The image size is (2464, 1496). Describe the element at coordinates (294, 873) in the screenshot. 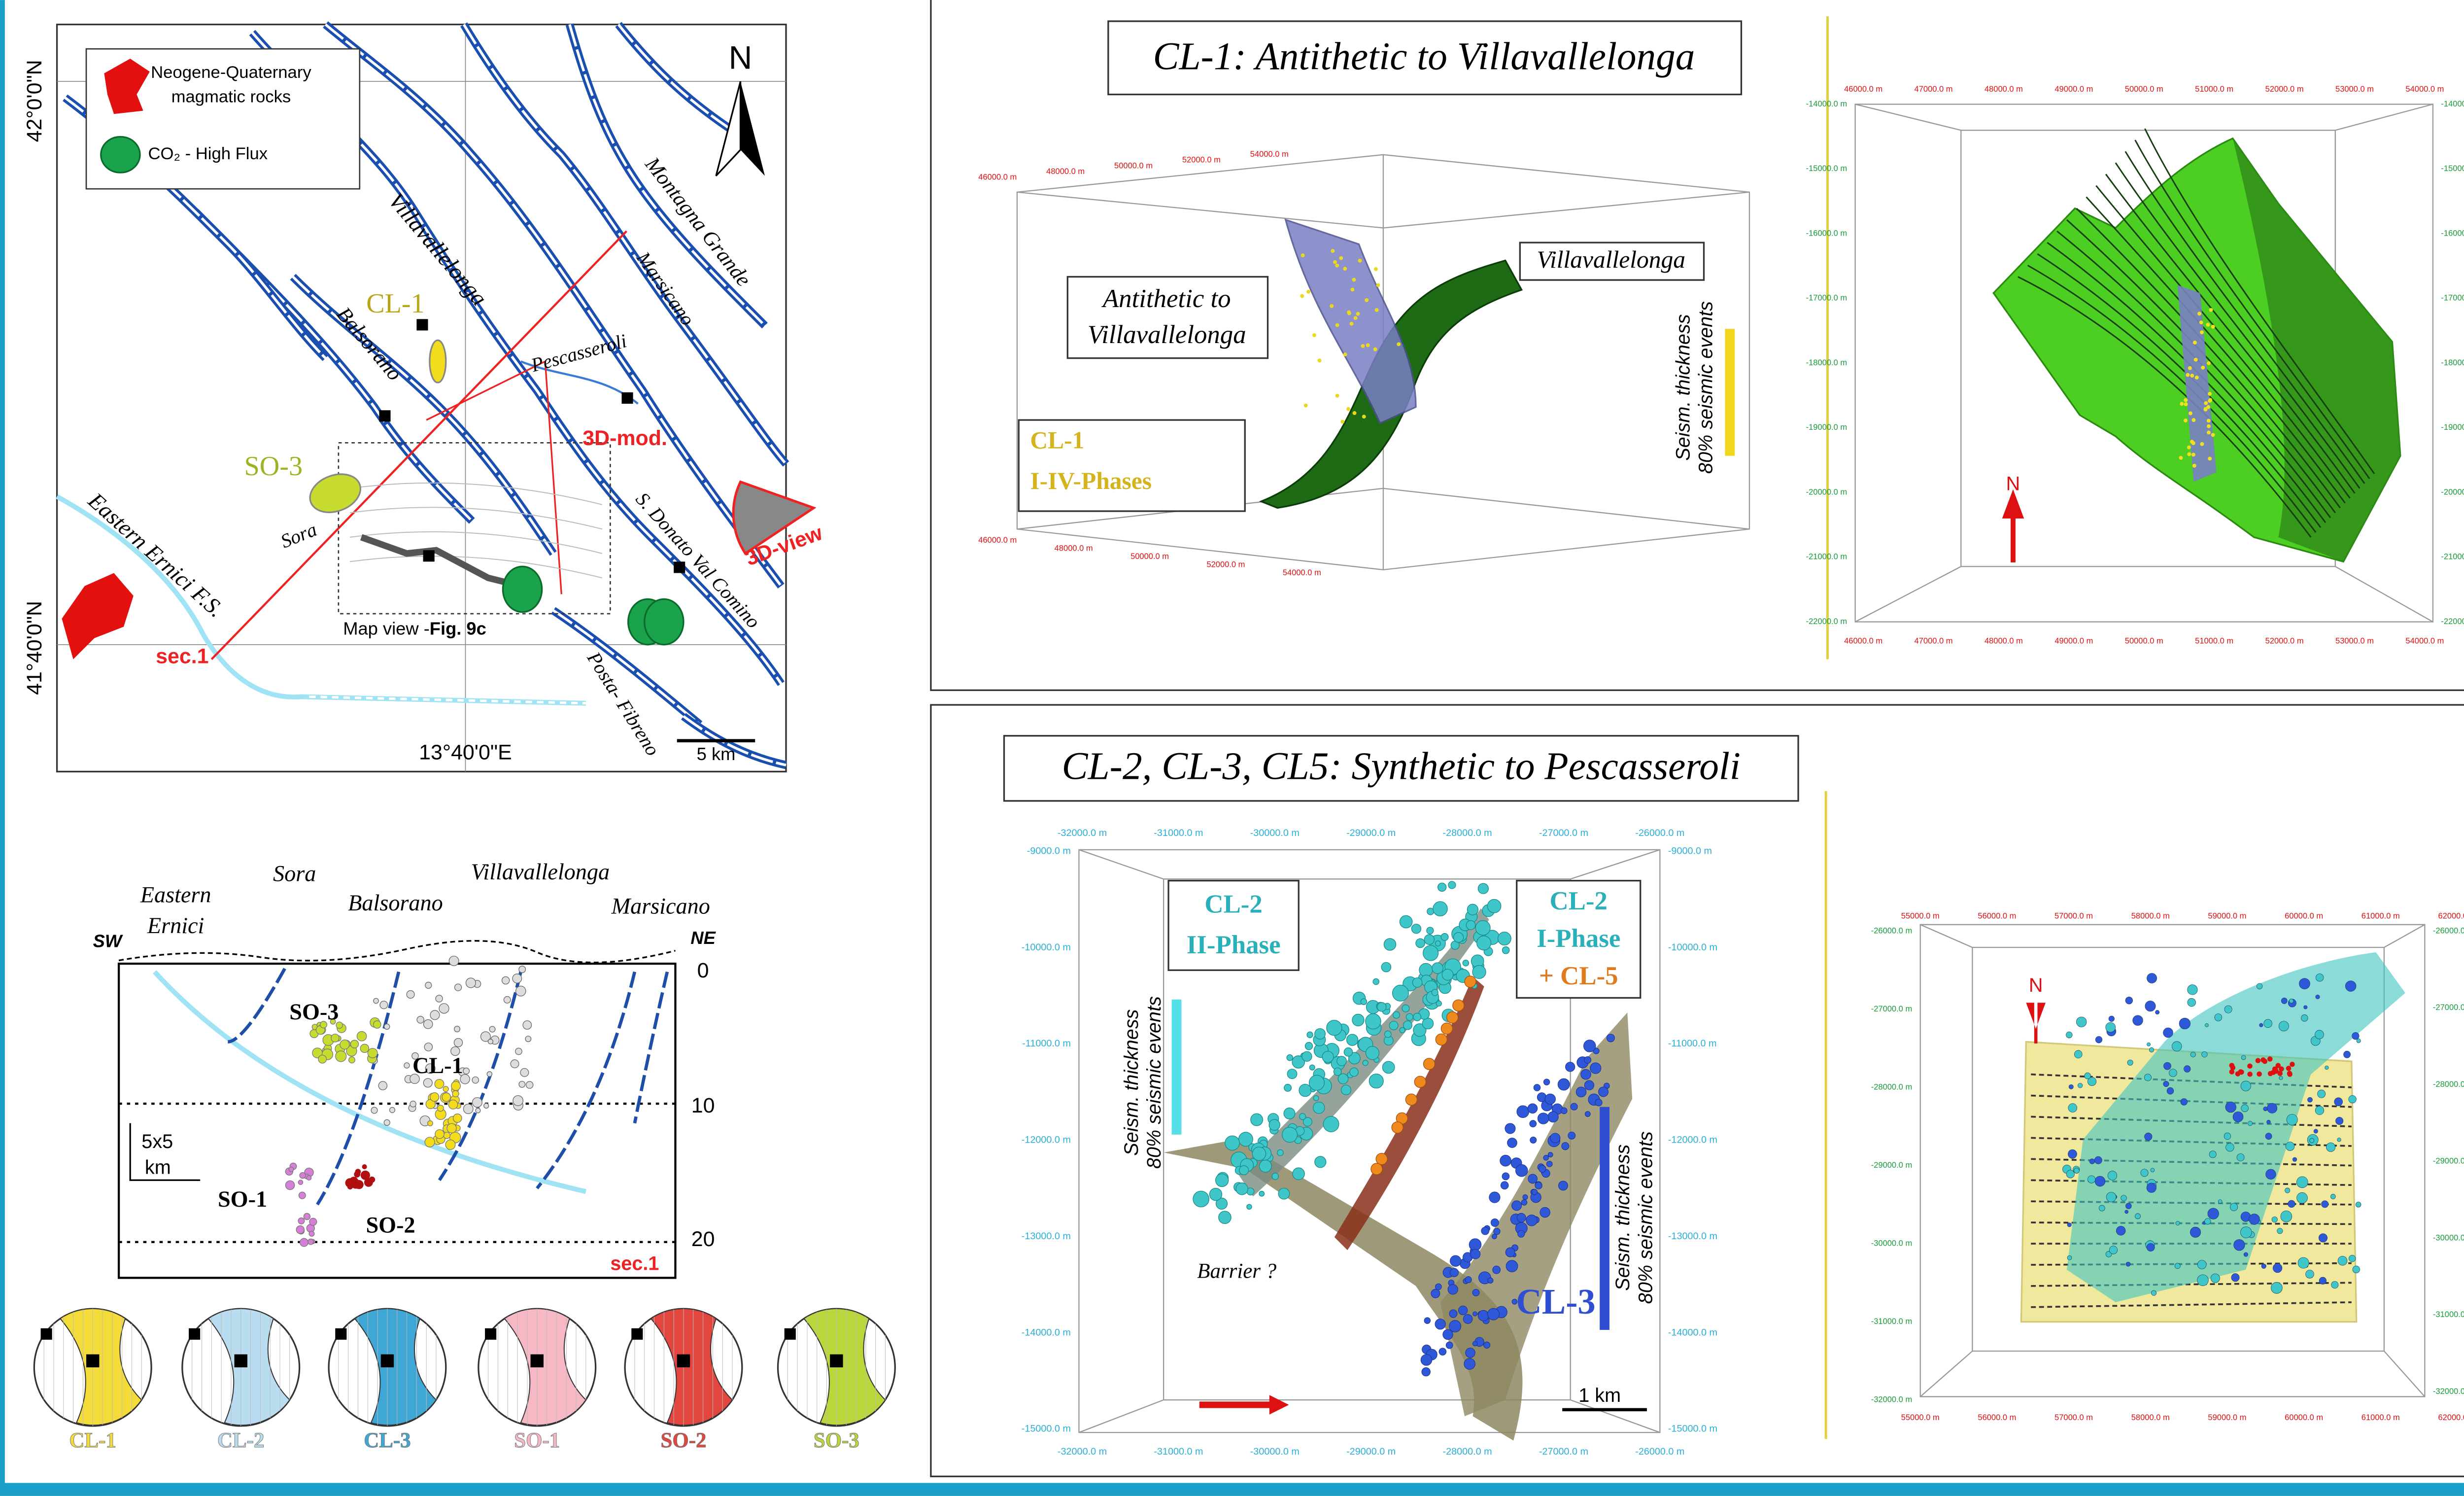

I see `section-fault-label: Sora` at that location.